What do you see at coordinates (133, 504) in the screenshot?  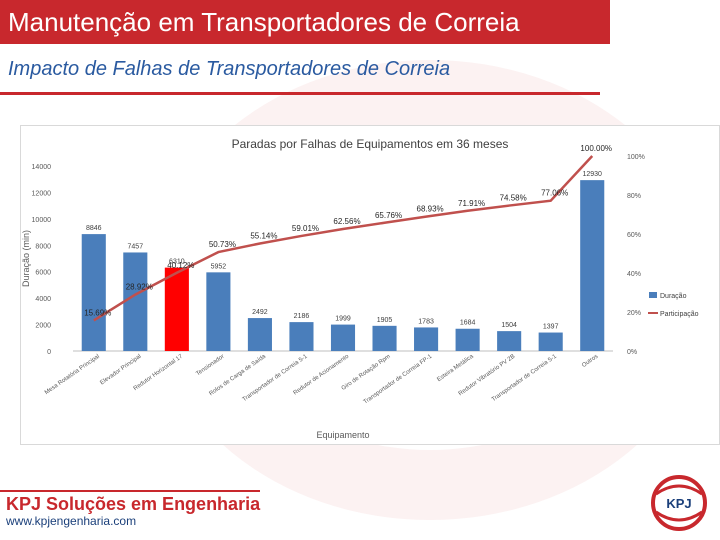 I see `company-name: KPJ Soluções em Engenharia` at bounding box center [133, 504].